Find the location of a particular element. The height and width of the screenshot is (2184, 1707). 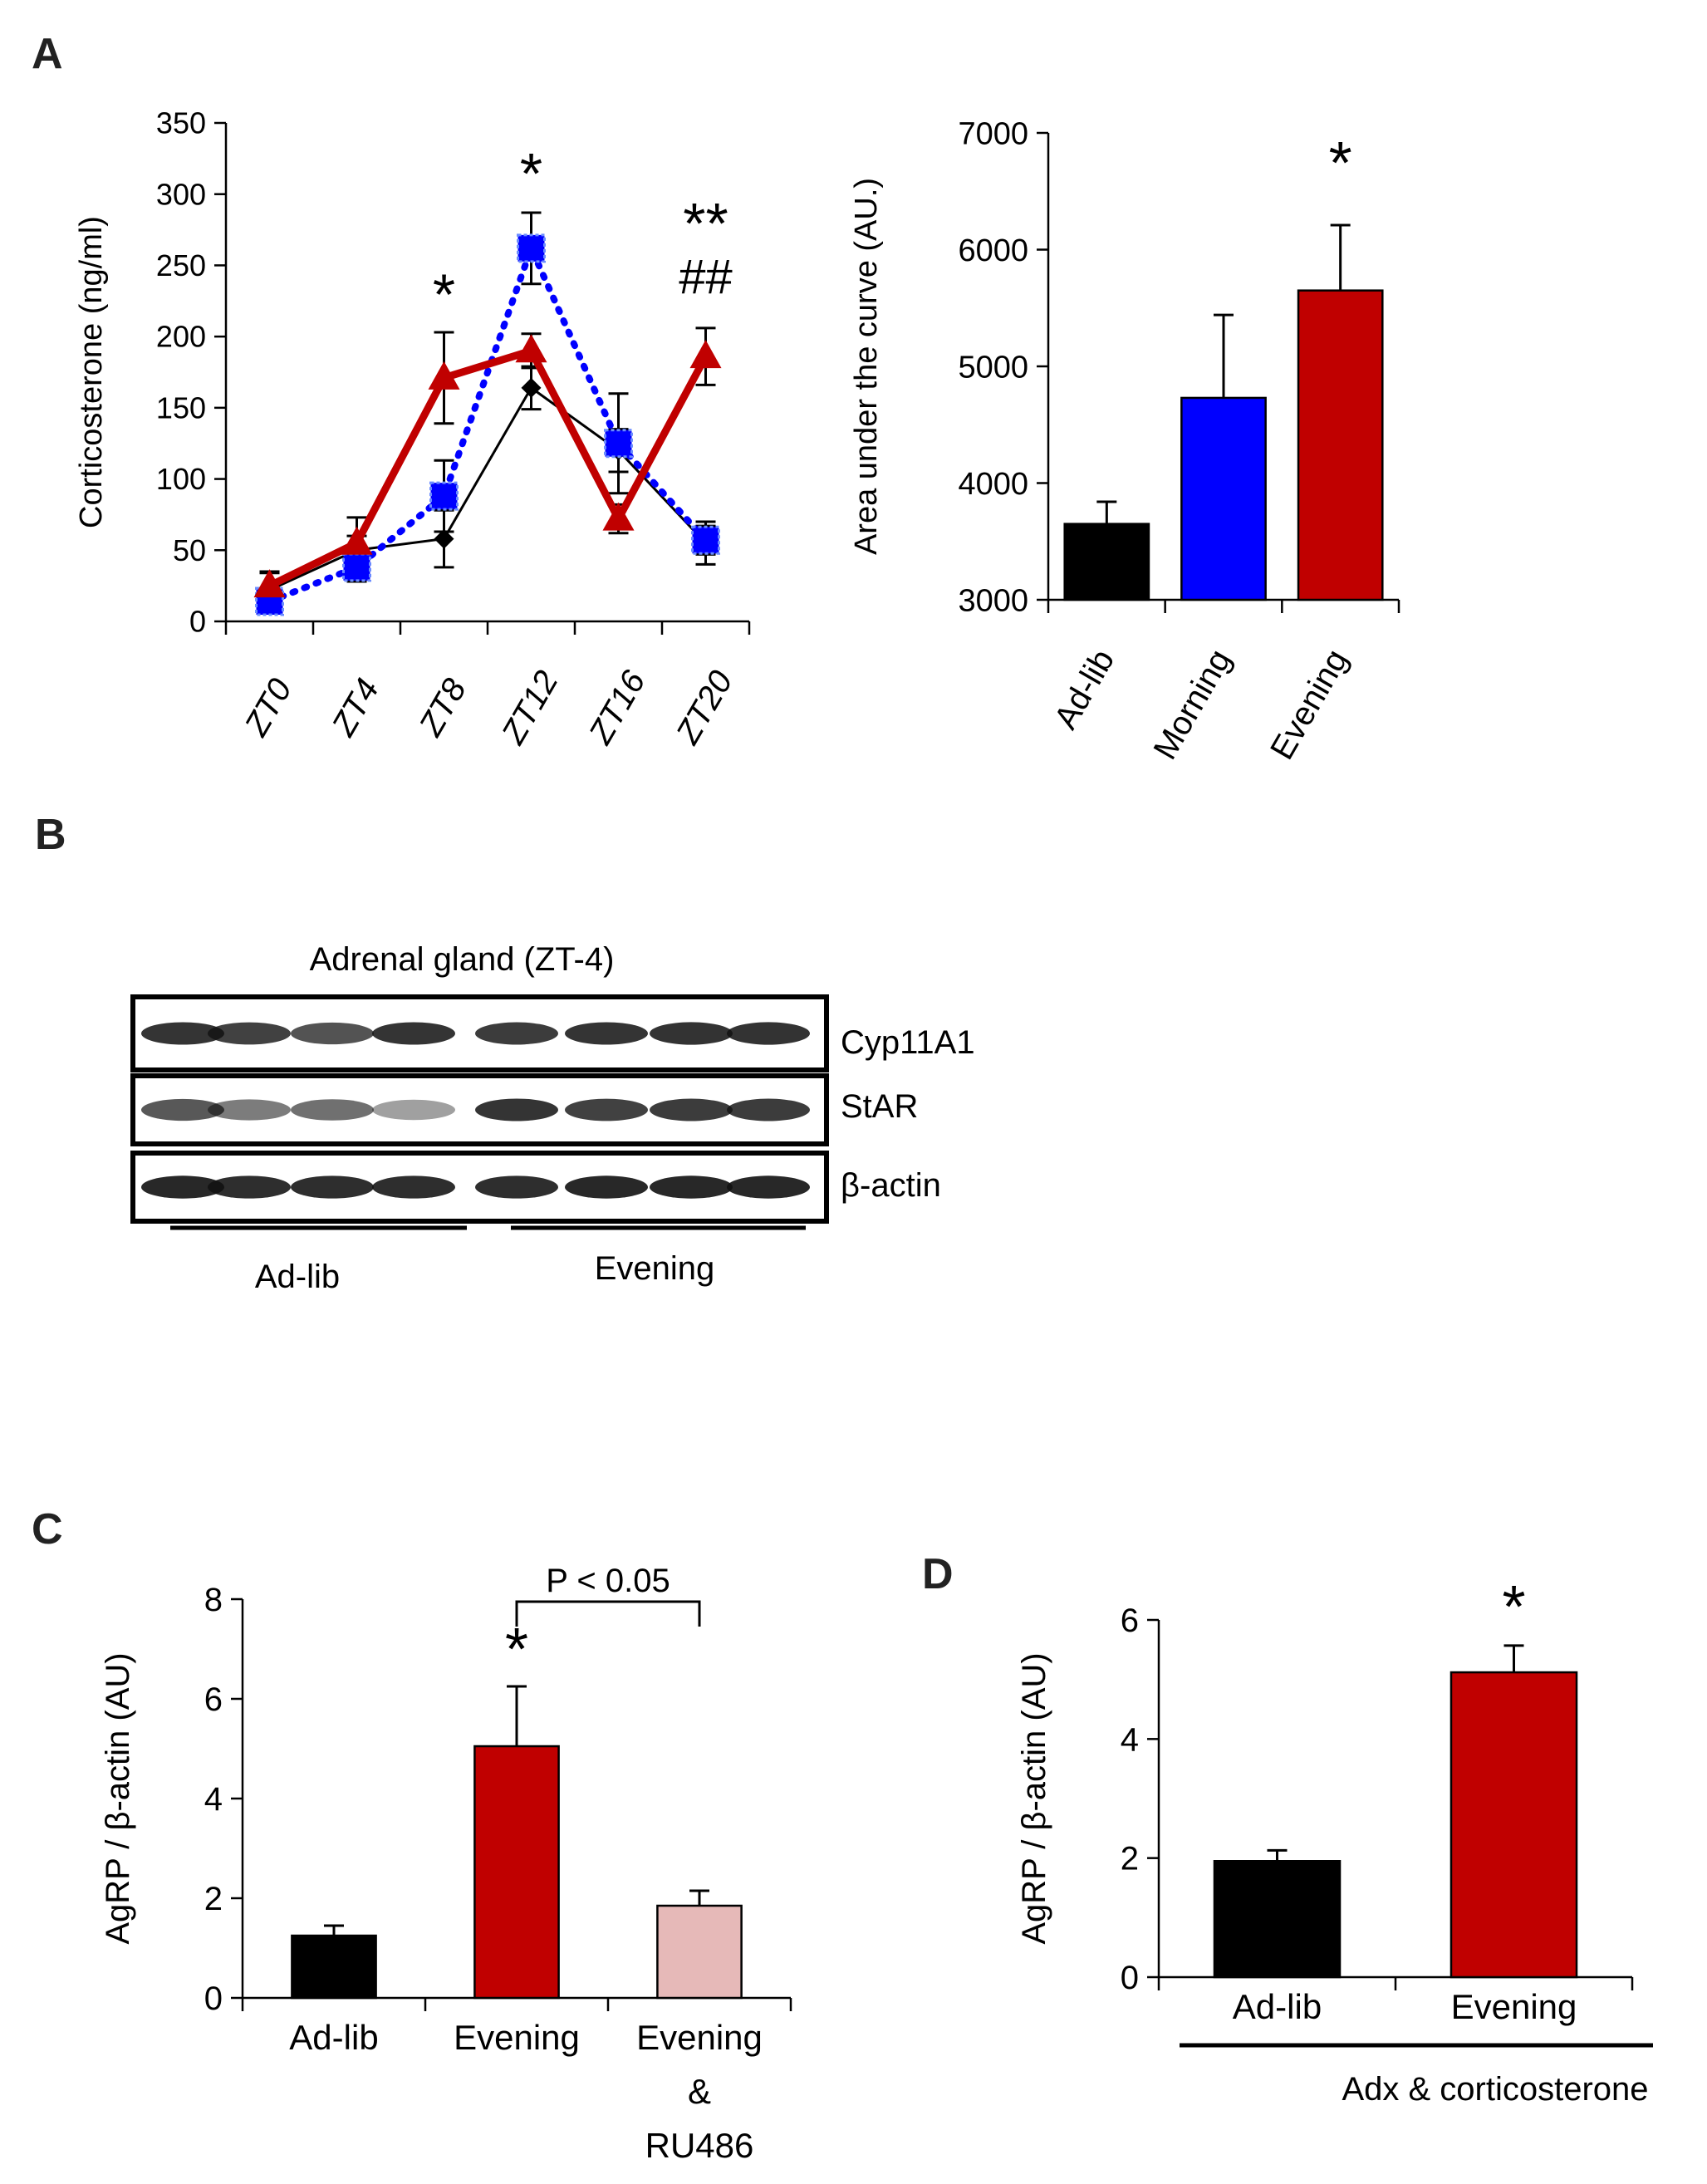

c-significance-mark: * is located at coordinates (517, 1650).